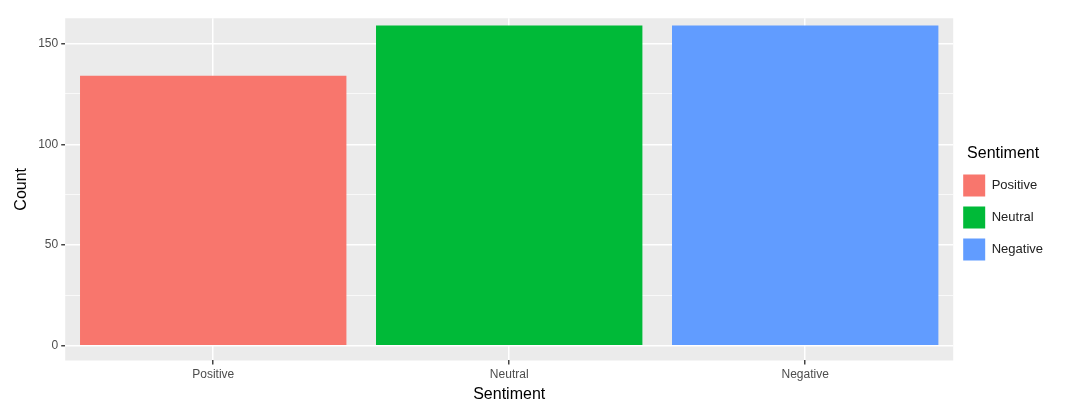 The height and width of the screenshot is (412, 1065). What do you see at coordinates (805, 373) in the screenshot?
I see `x-tick-label: Negative` at bounding box center [805, 373].